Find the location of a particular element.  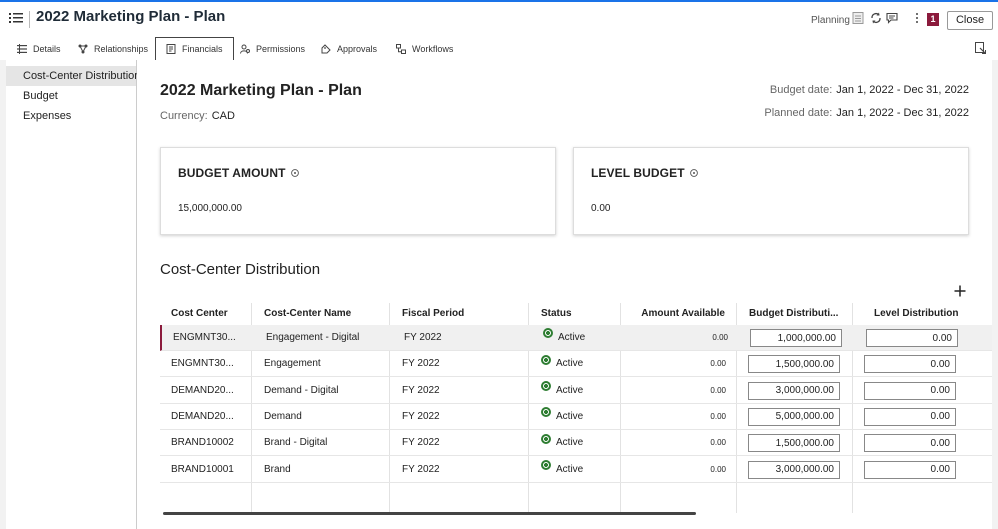

document-icon is located at coordinates (858, 18).